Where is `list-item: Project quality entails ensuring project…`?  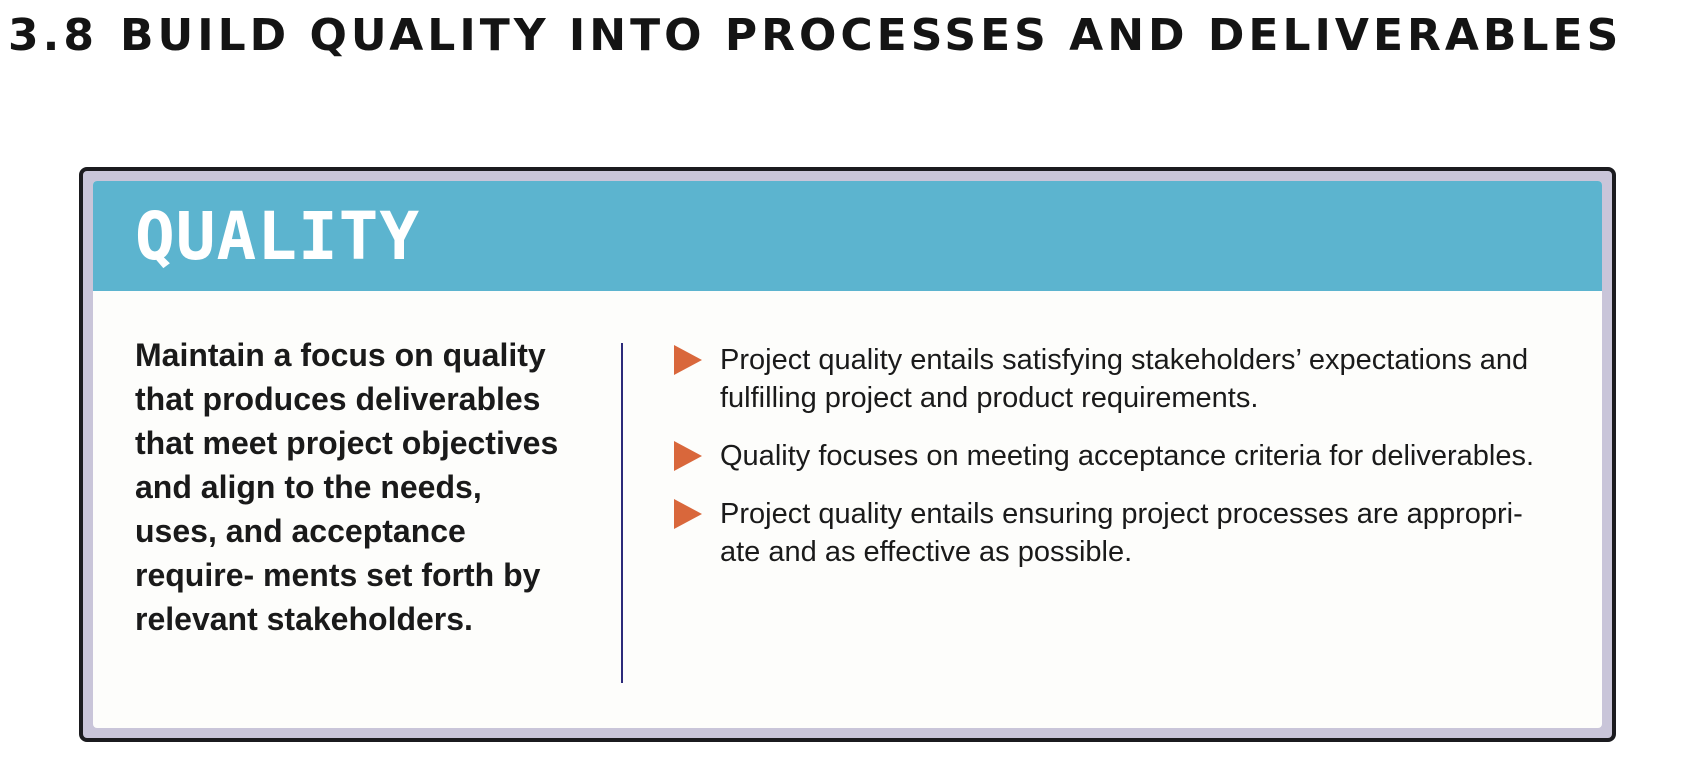
list-item: Project quality entails ensuring project… is located at coordinates (1114, 533).